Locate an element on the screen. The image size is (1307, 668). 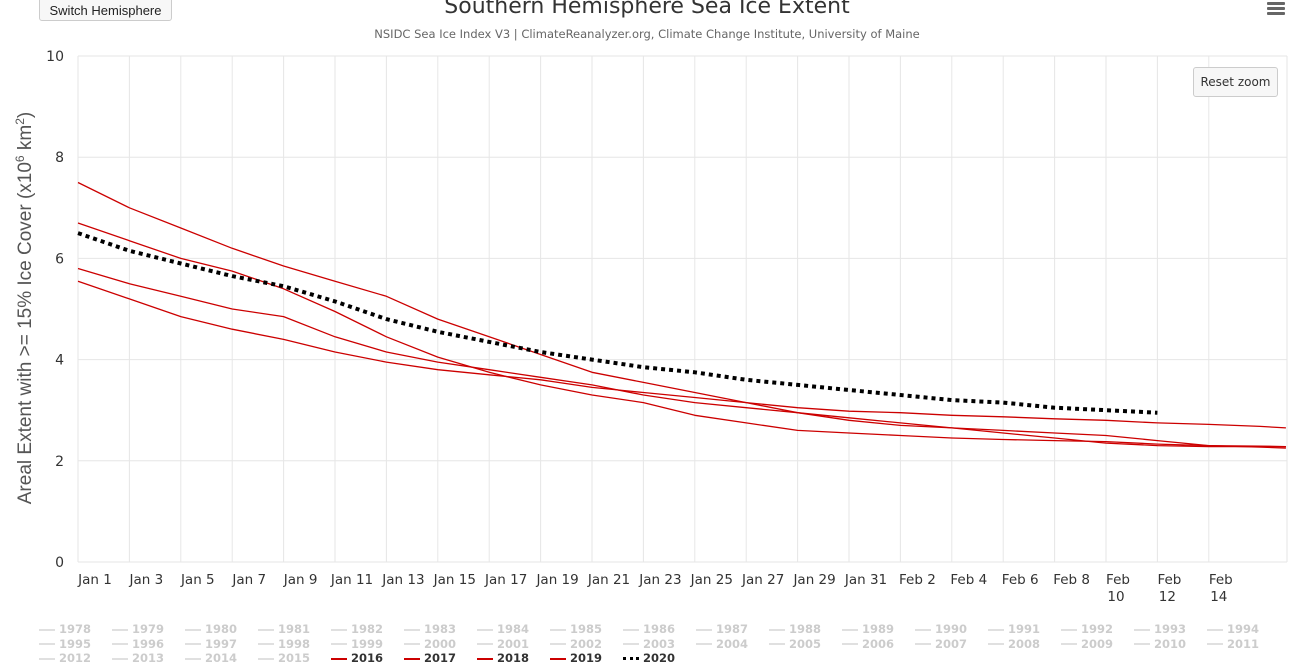
legend-label: 2007 is located at coordinates (951, 643).